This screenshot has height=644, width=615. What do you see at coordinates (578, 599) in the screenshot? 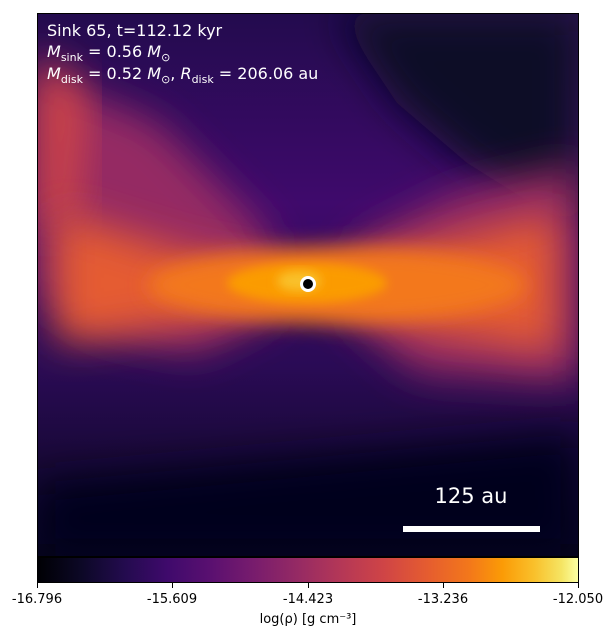
I see `colorbar-tick-label: -12.050` at bounding box center [578, 599].